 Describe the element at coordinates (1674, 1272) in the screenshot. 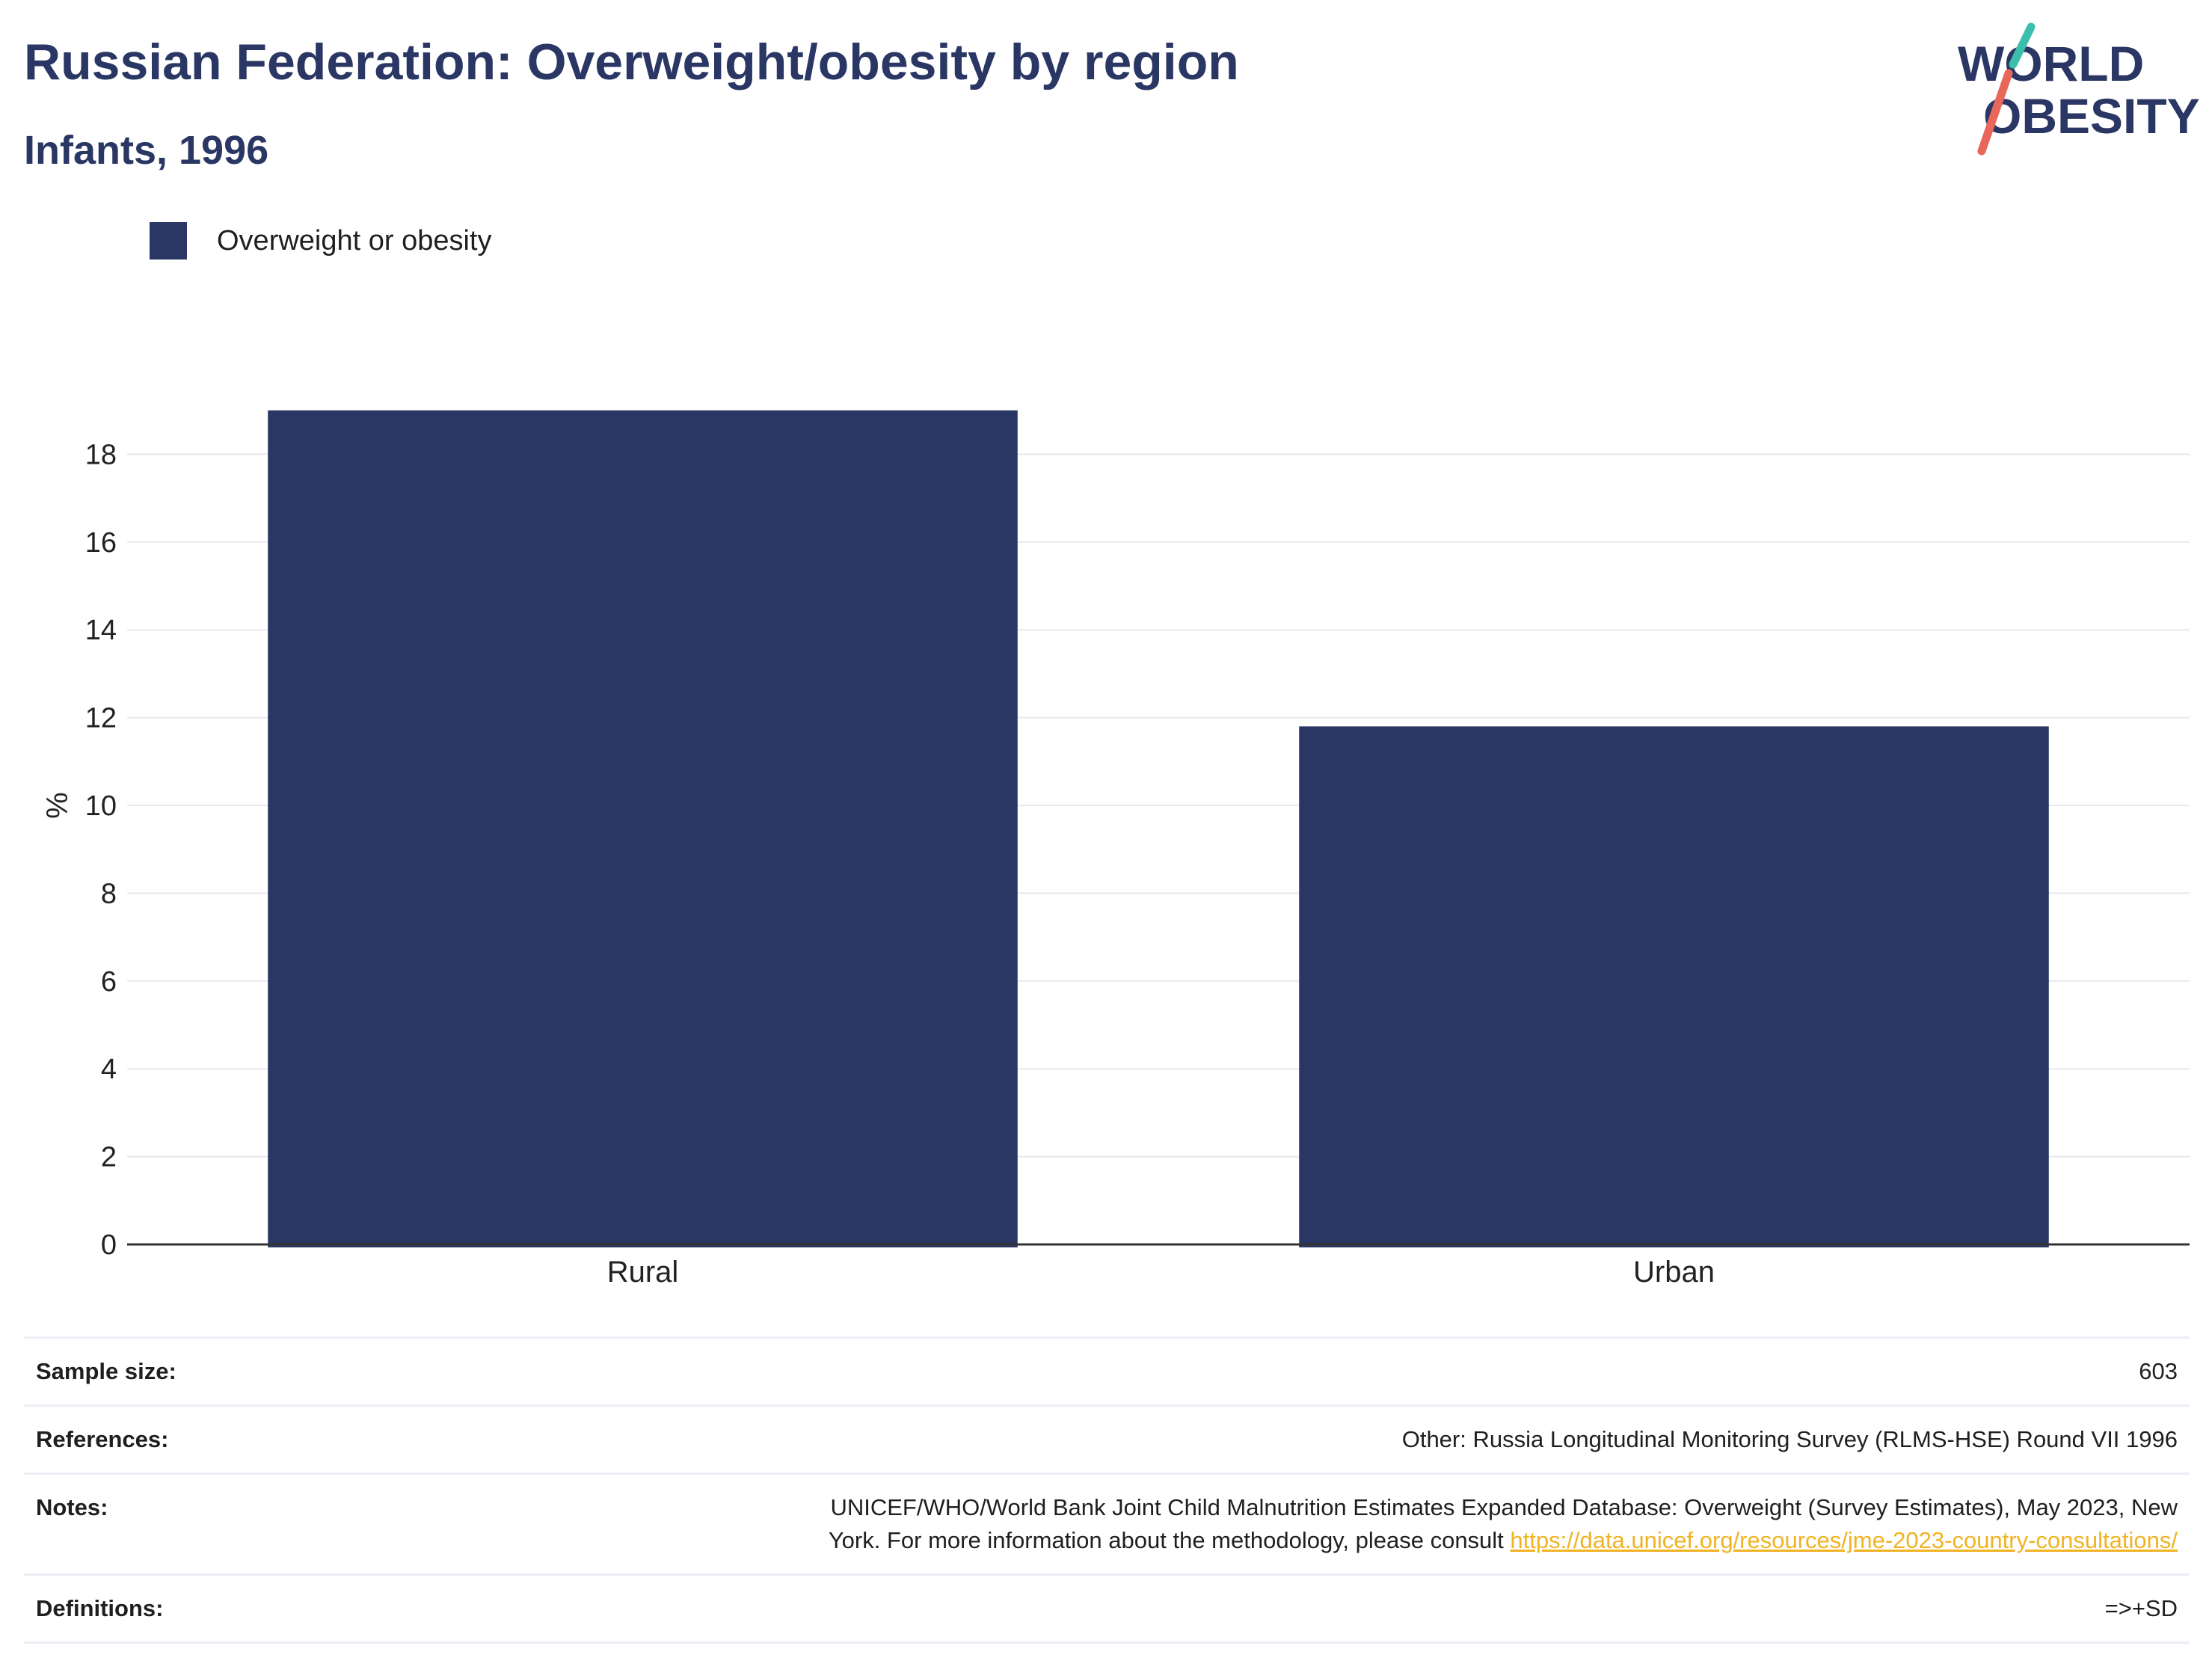

I see `x-category-label: Urban` at that location.